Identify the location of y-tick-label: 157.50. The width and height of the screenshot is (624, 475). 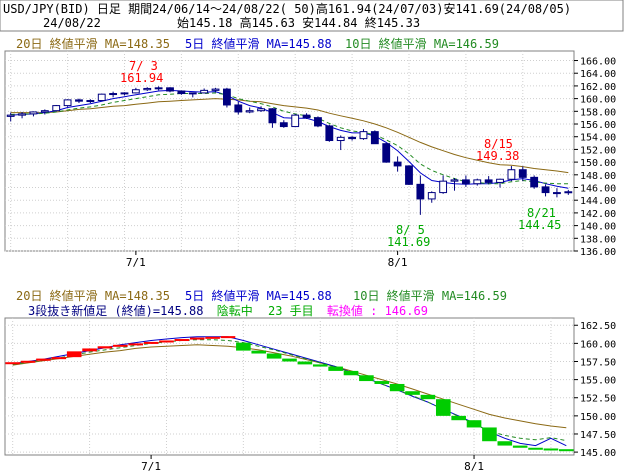
(598, 362).